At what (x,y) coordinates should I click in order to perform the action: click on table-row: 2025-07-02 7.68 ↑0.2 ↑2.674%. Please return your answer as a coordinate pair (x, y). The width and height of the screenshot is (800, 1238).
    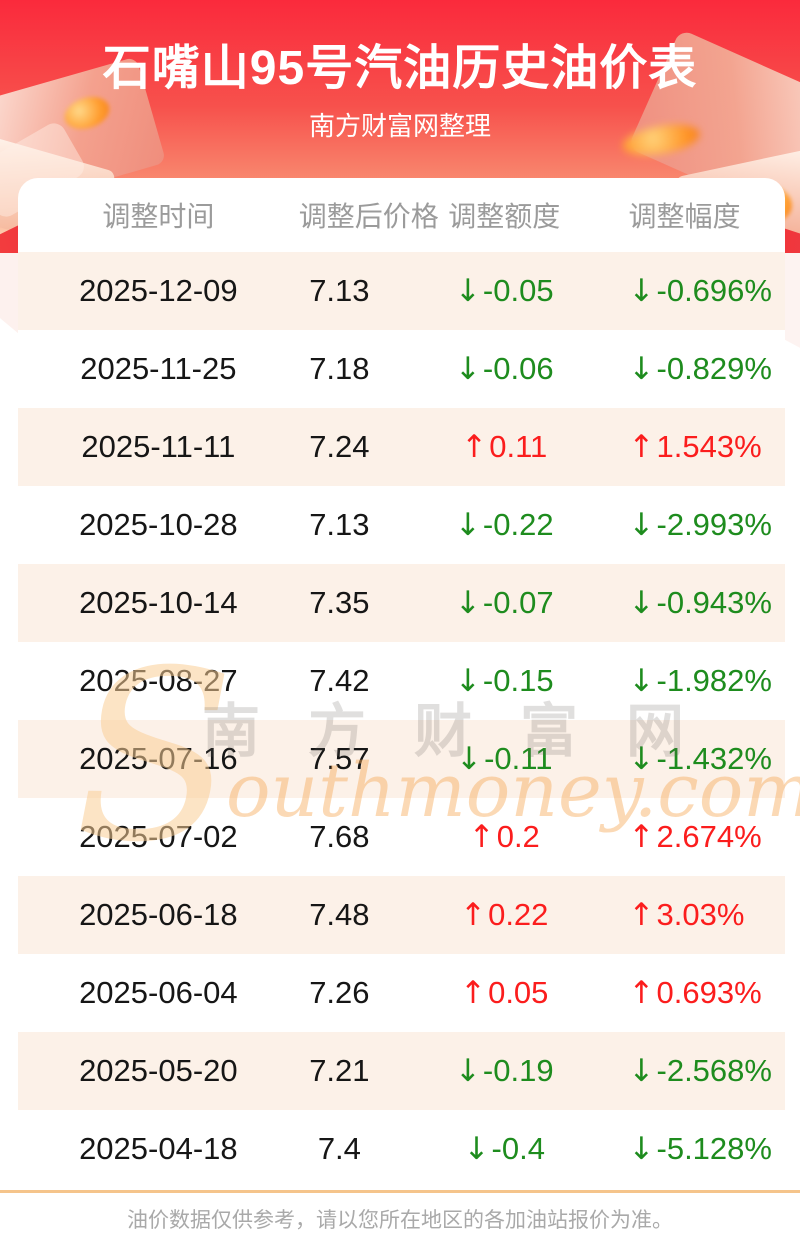
    Looking at the image, I should click on (401, 837).